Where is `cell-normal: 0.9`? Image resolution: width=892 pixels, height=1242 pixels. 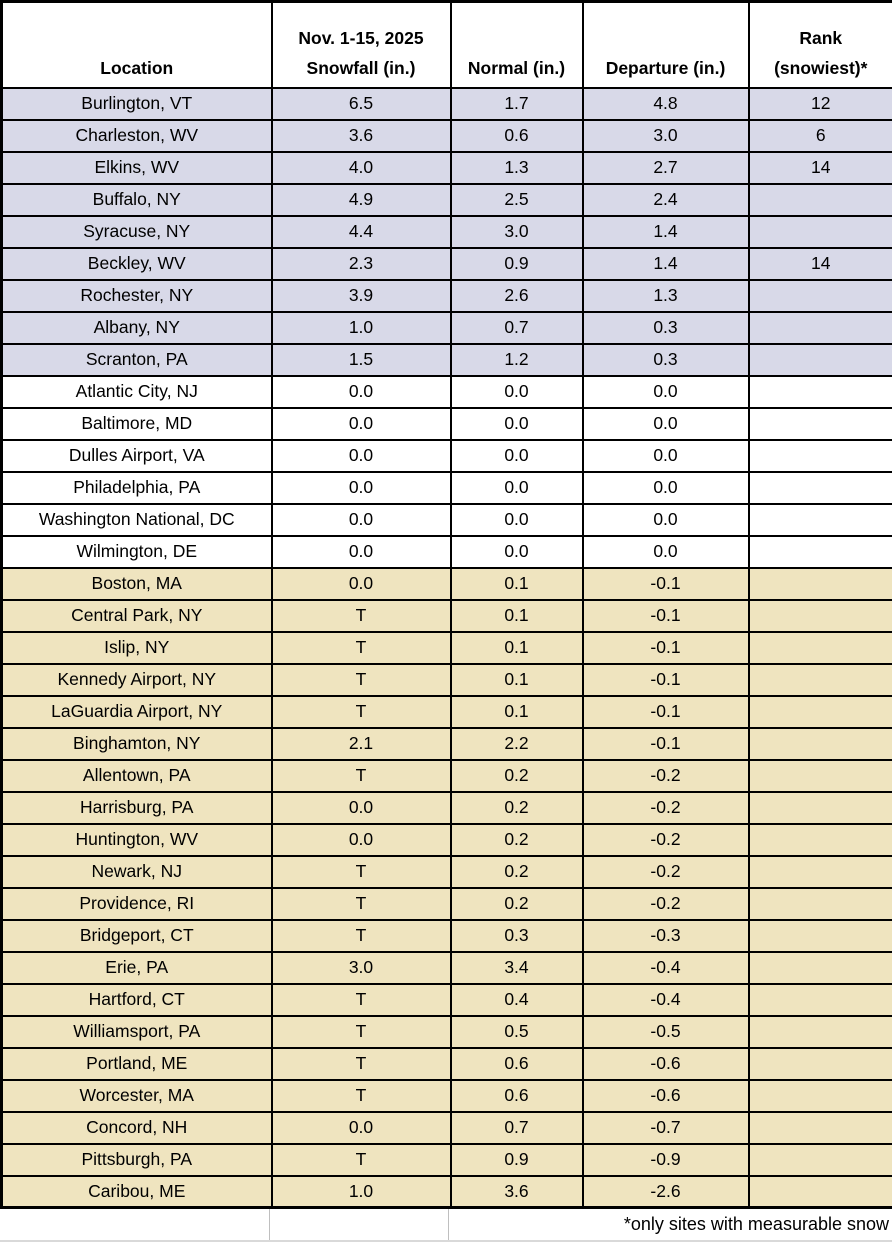 cell-normal: 0.9 is located at coordinates (516, 1159).